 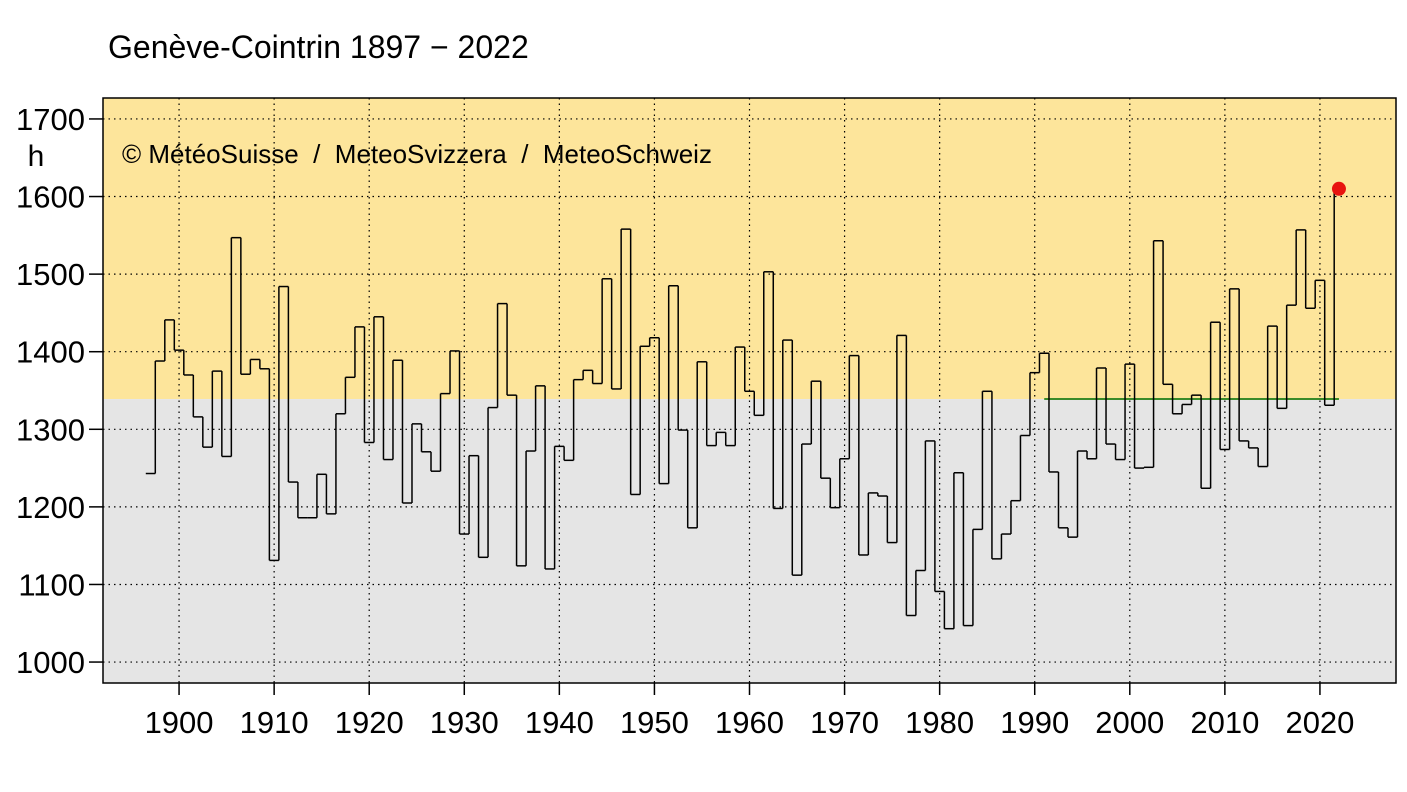 I want to click on y-tick-label: 1500, so click(x=50, y=274).